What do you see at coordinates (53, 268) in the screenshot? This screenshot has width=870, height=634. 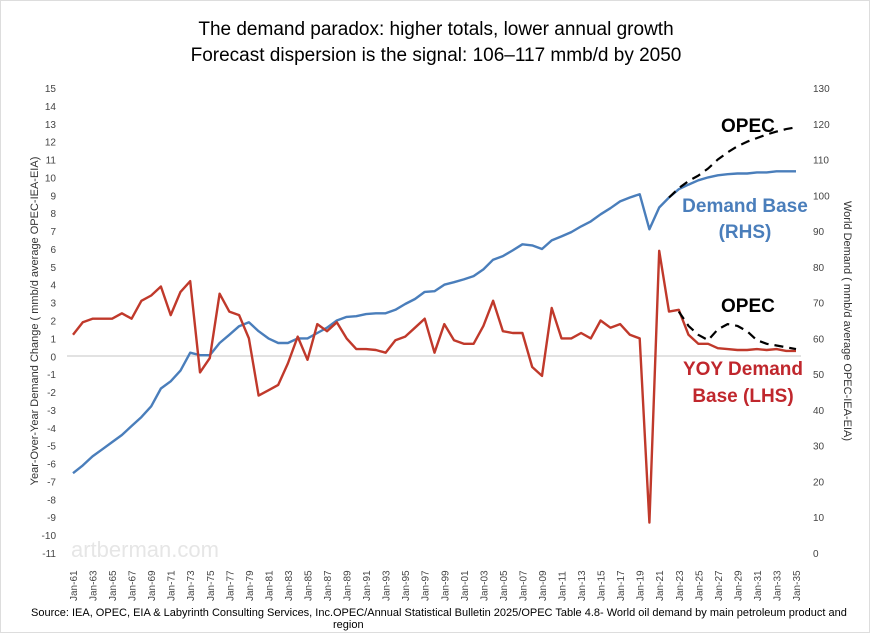 I see `y-left-tick-label: 5` at bounding box center [53, 268].